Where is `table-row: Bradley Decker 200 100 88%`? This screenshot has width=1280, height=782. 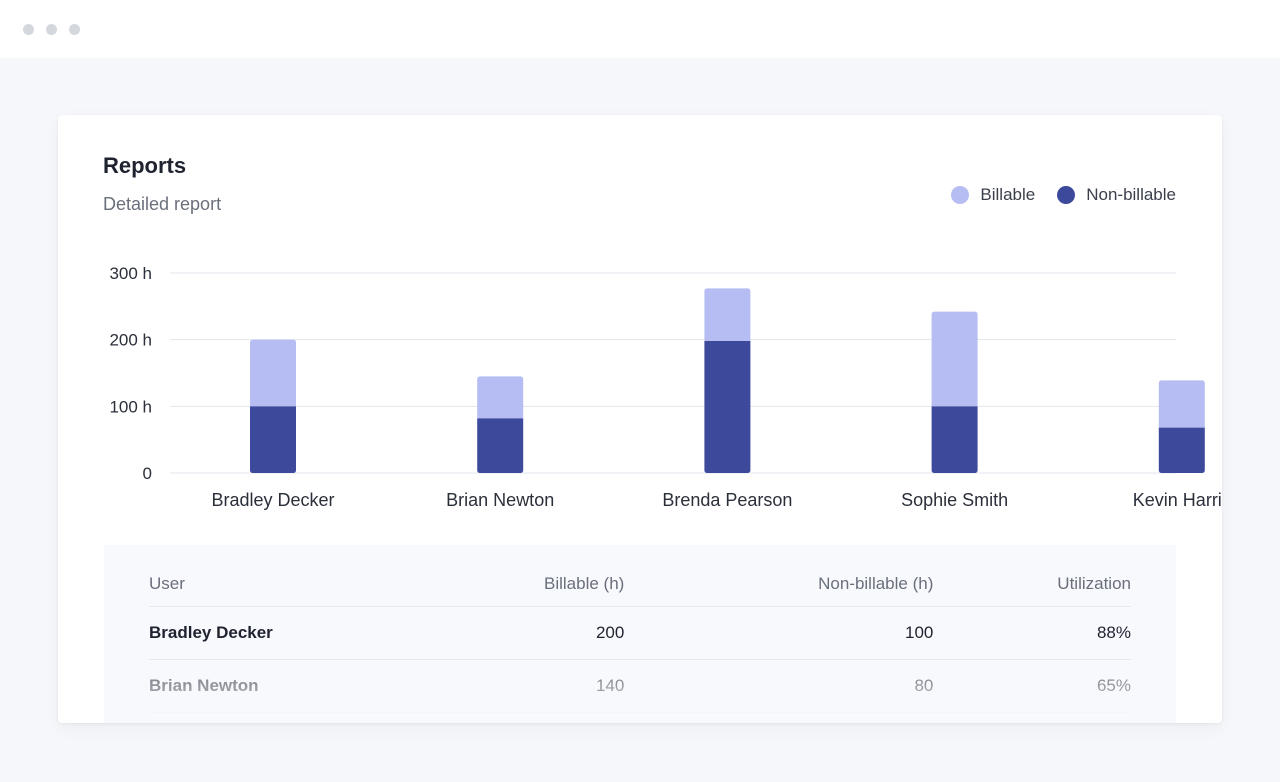 table-row: Bradley Decker 200 100 88% is located at coordinates (640, 633).